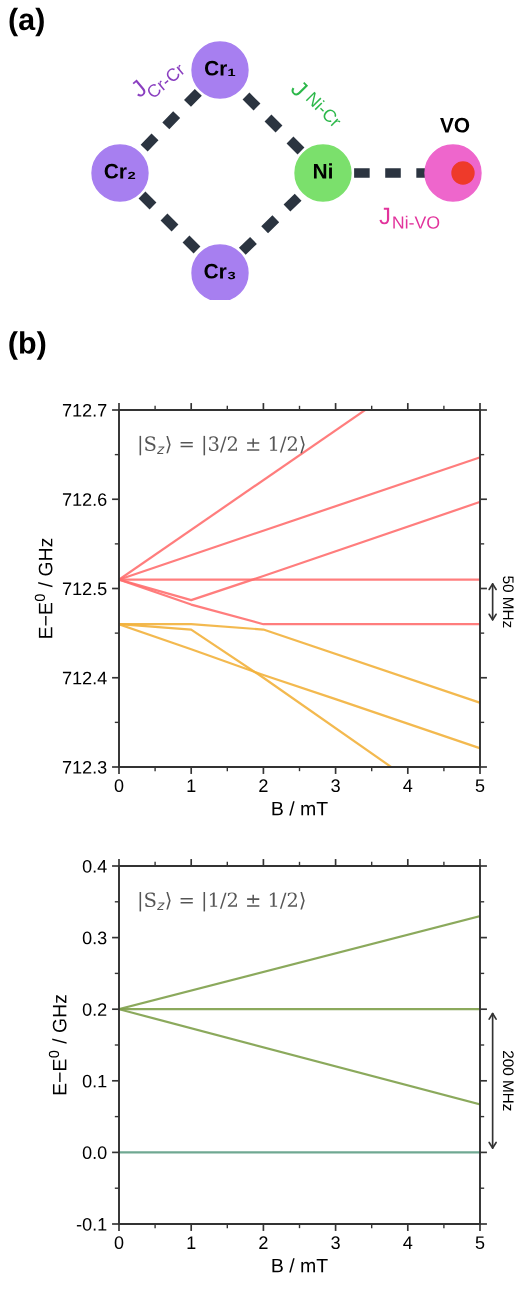 The image size is (520, 1289). What do you see at coordinates (84, 678) in the screenshot?
I see `y-tick-label: 712.4` at bounding box center [84, 678].